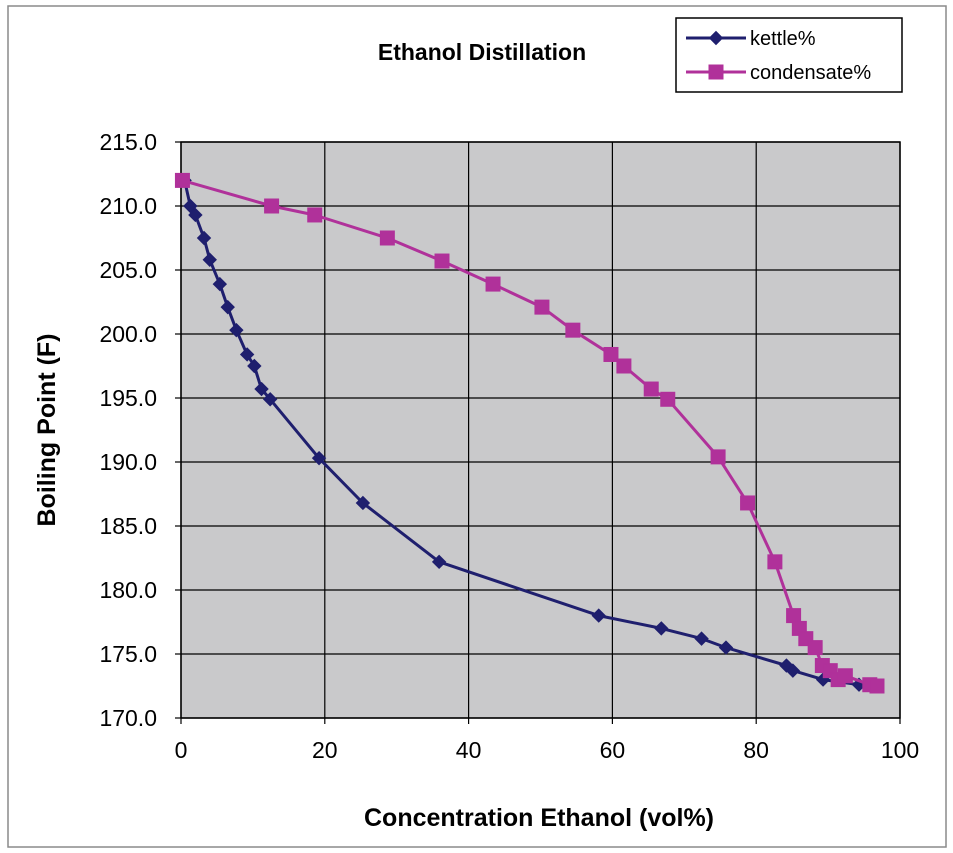 Image resolution: width=953 pixels, height=853 pixels. Describe the element at coordinates (128, 142) in the screenshot. I see `y-tick-label: 215.0` at that location.